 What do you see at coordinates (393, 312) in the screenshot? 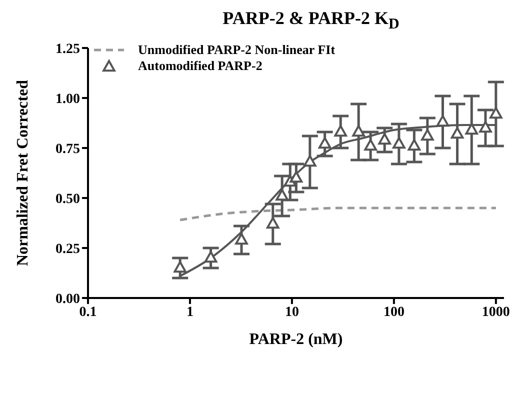
I see `x-tick-label: 100` at bounding box center [393, 312].